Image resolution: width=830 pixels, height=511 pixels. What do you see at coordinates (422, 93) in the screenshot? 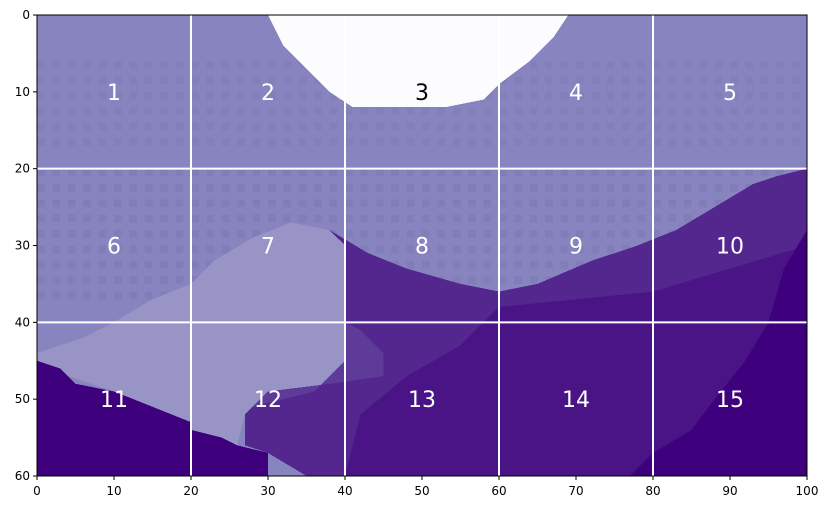
I see `cell-label: 3` at bounding box center [422, 93].